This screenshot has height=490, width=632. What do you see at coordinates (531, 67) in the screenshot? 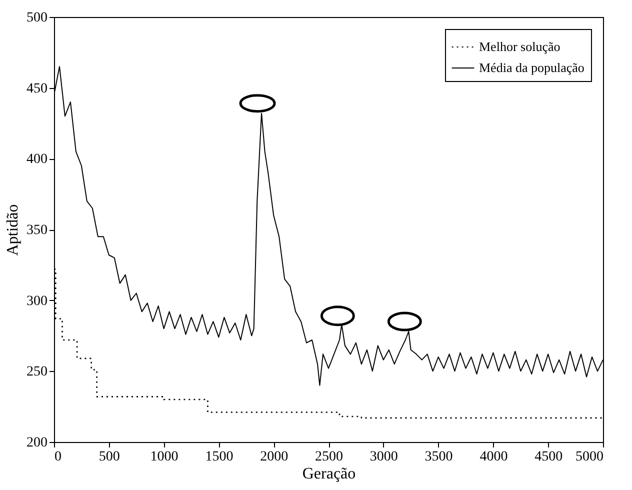
I see `legend-label: Média da população` at bounding box center [531, 67].